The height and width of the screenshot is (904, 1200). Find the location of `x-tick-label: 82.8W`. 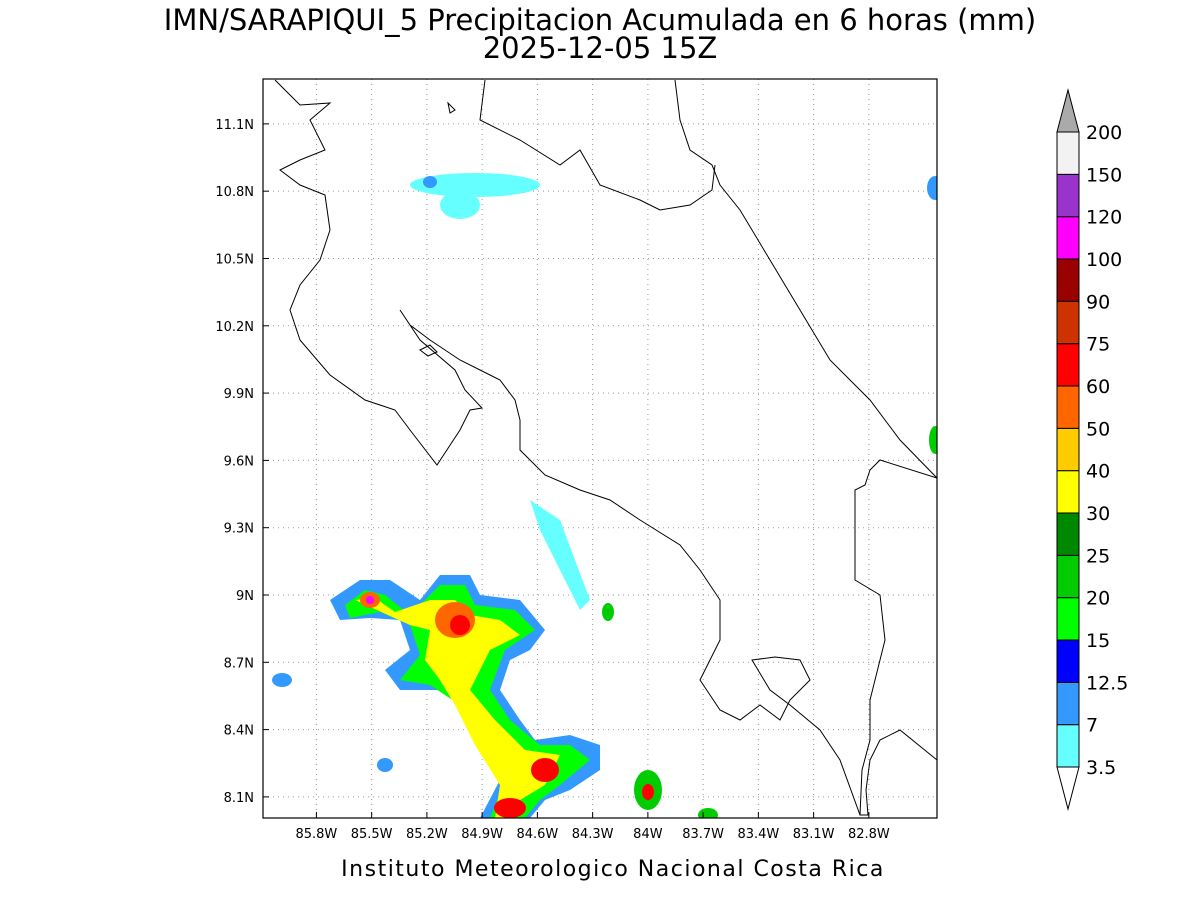

x-tick-label: 82.8W is located at coordinates (869, 834).